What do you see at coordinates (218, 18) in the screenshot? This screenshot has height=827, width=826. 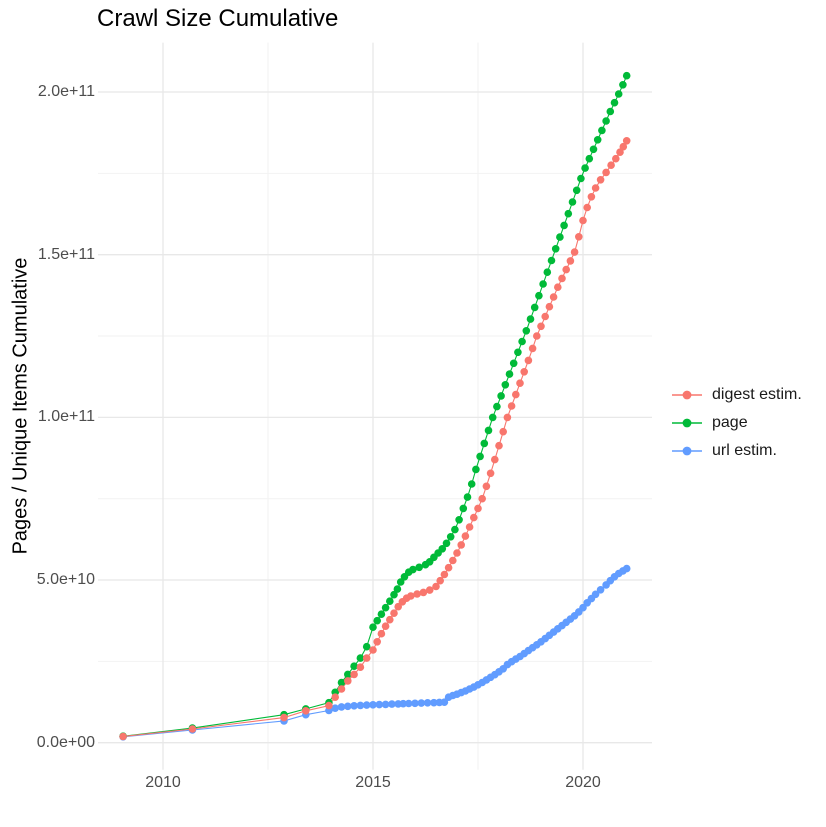 I see `chart-title: Crawl Size Cumulative` at bounding box center [218, 18].